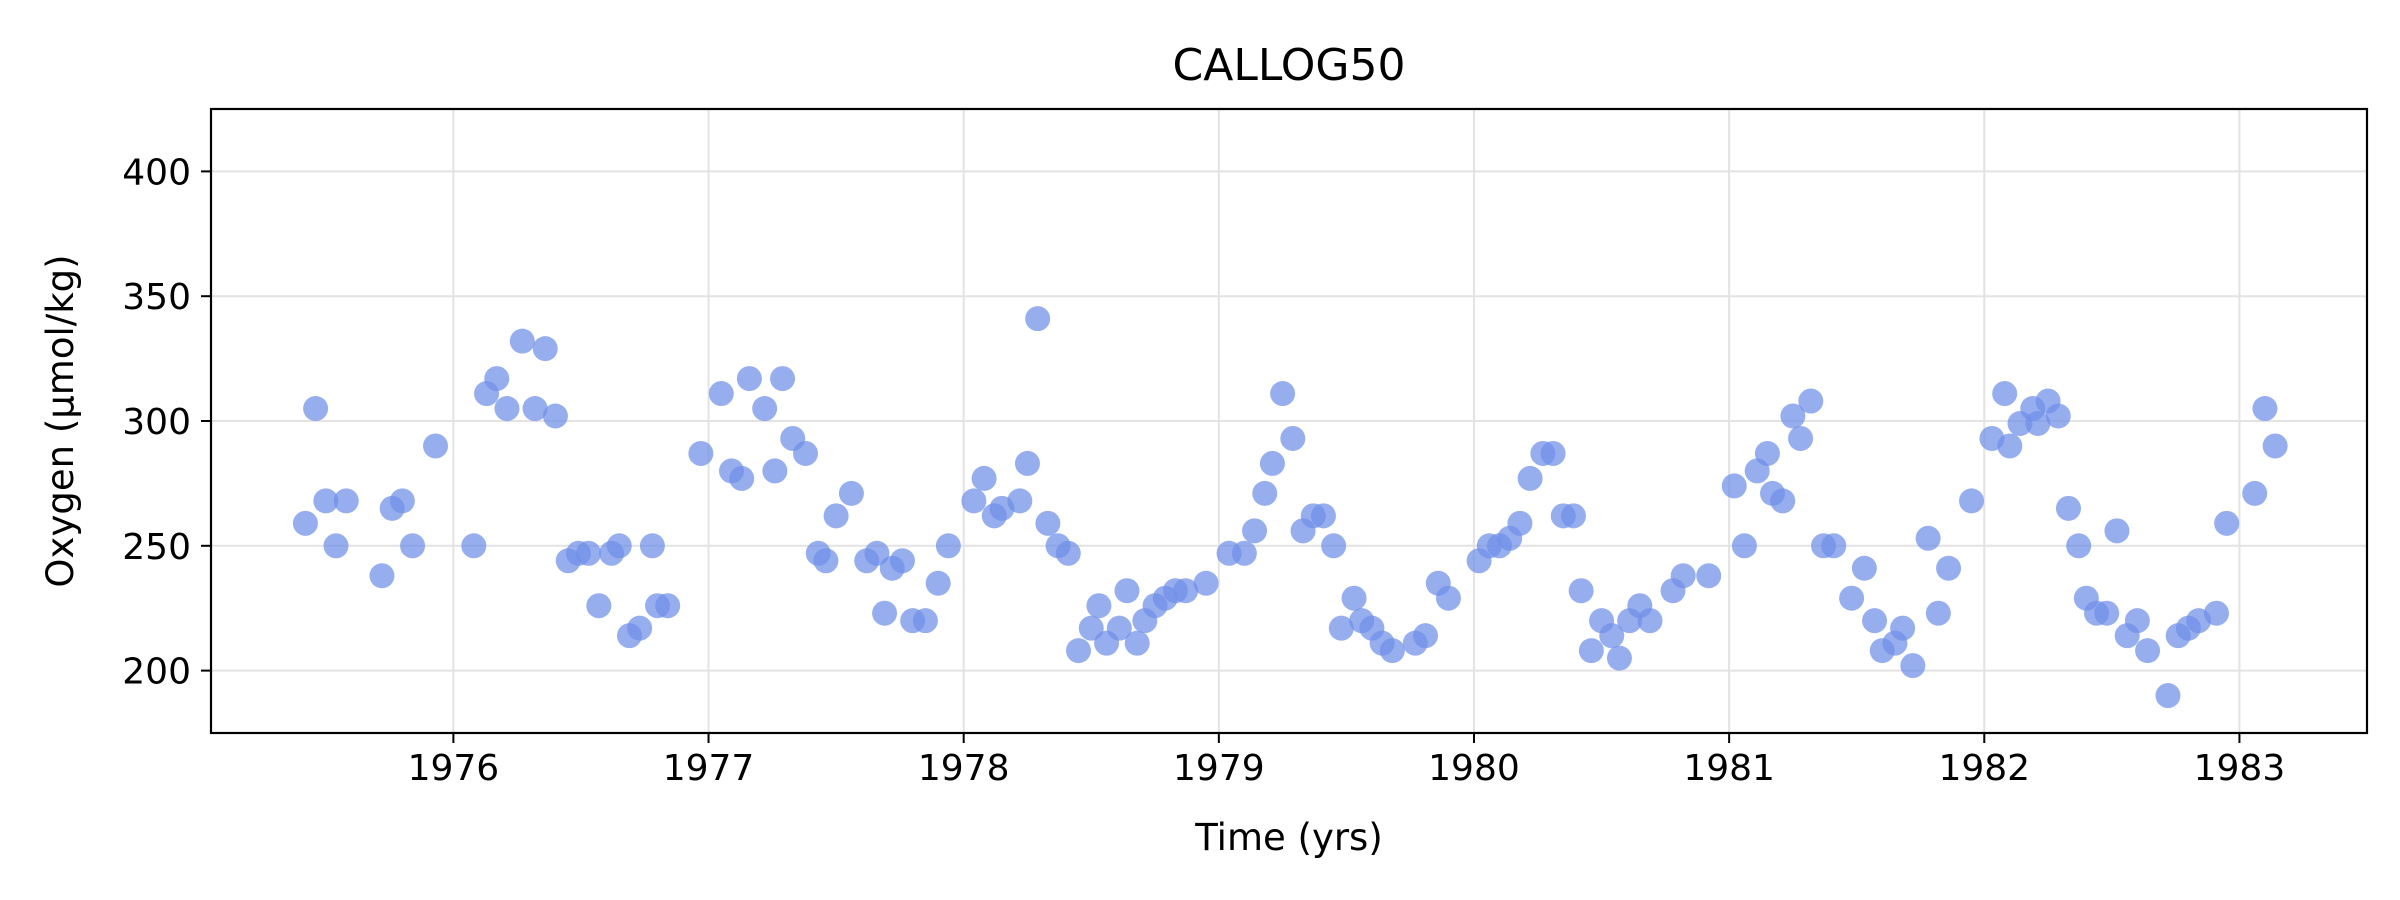  What do you see at coordinates (709, 768) in the screenshot?
I see `x-tick-label: 1977` at bounding box center [709, 768].